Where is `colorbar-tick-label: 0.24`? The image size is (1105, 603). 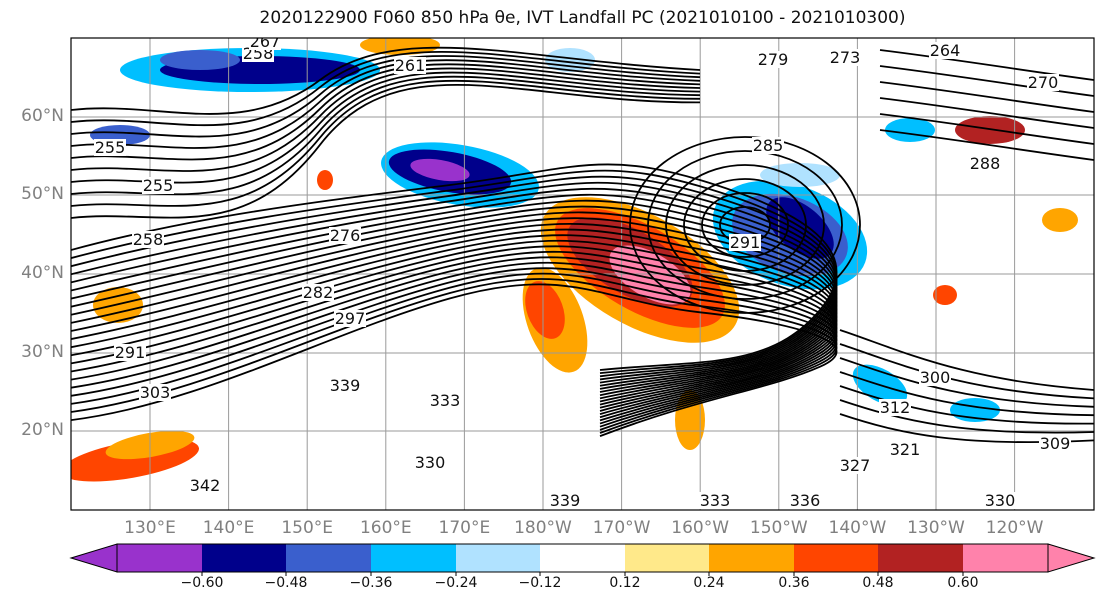
colorbar-tick-label: 0.24 is located at coordinates (709, 583).